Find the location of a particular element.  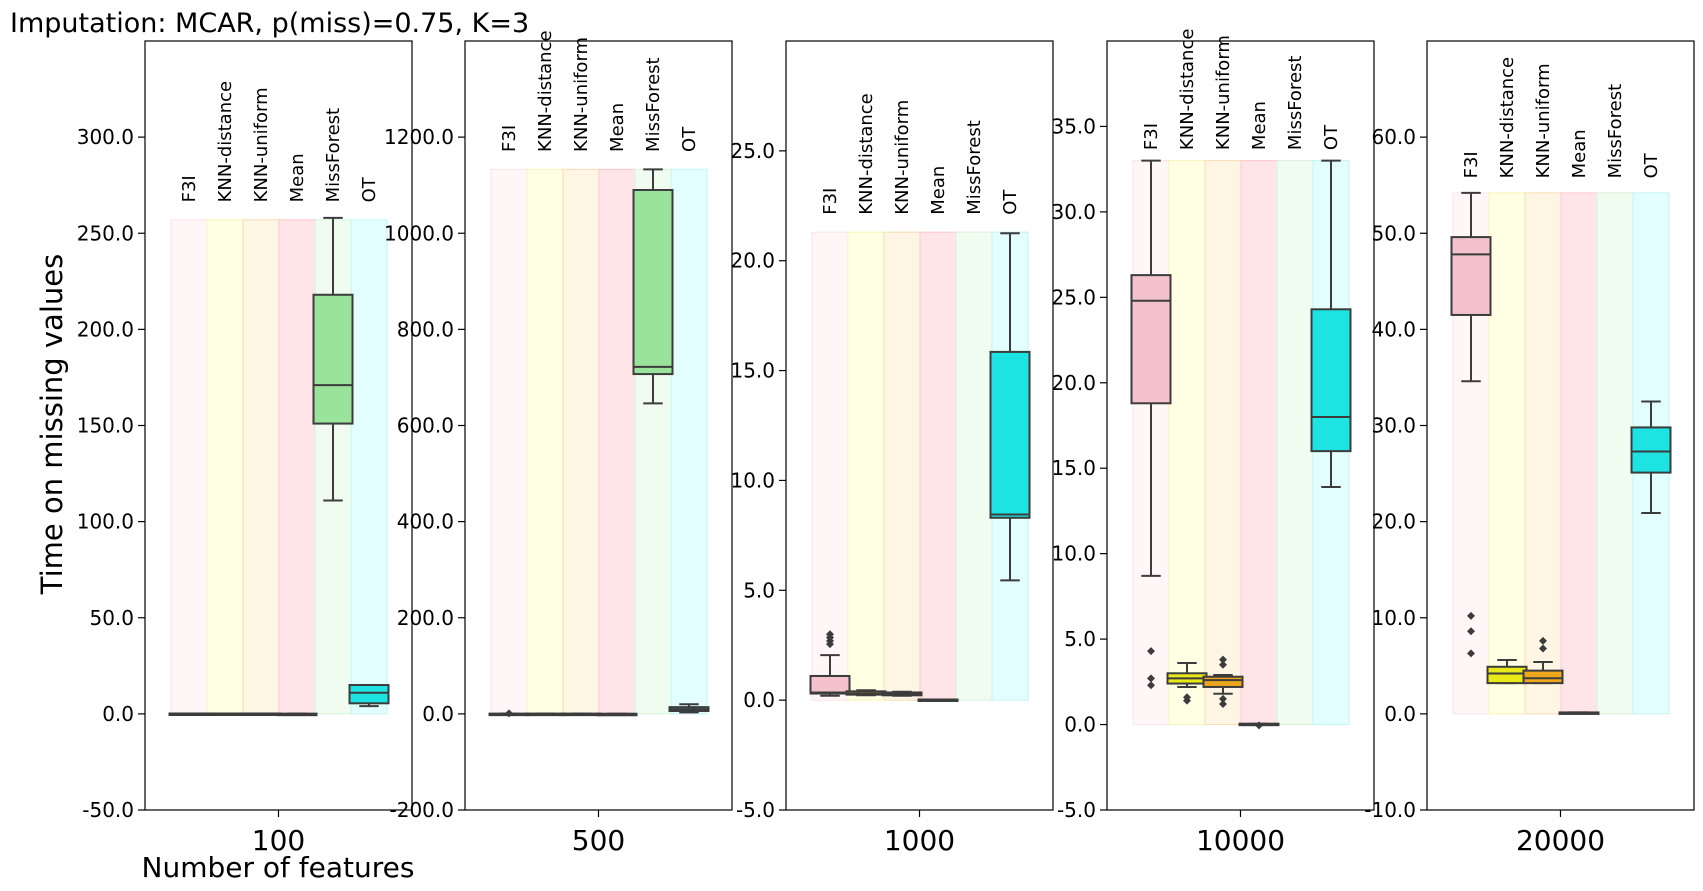

x-axis-label: Number of features is located at coordinates (278, 867).